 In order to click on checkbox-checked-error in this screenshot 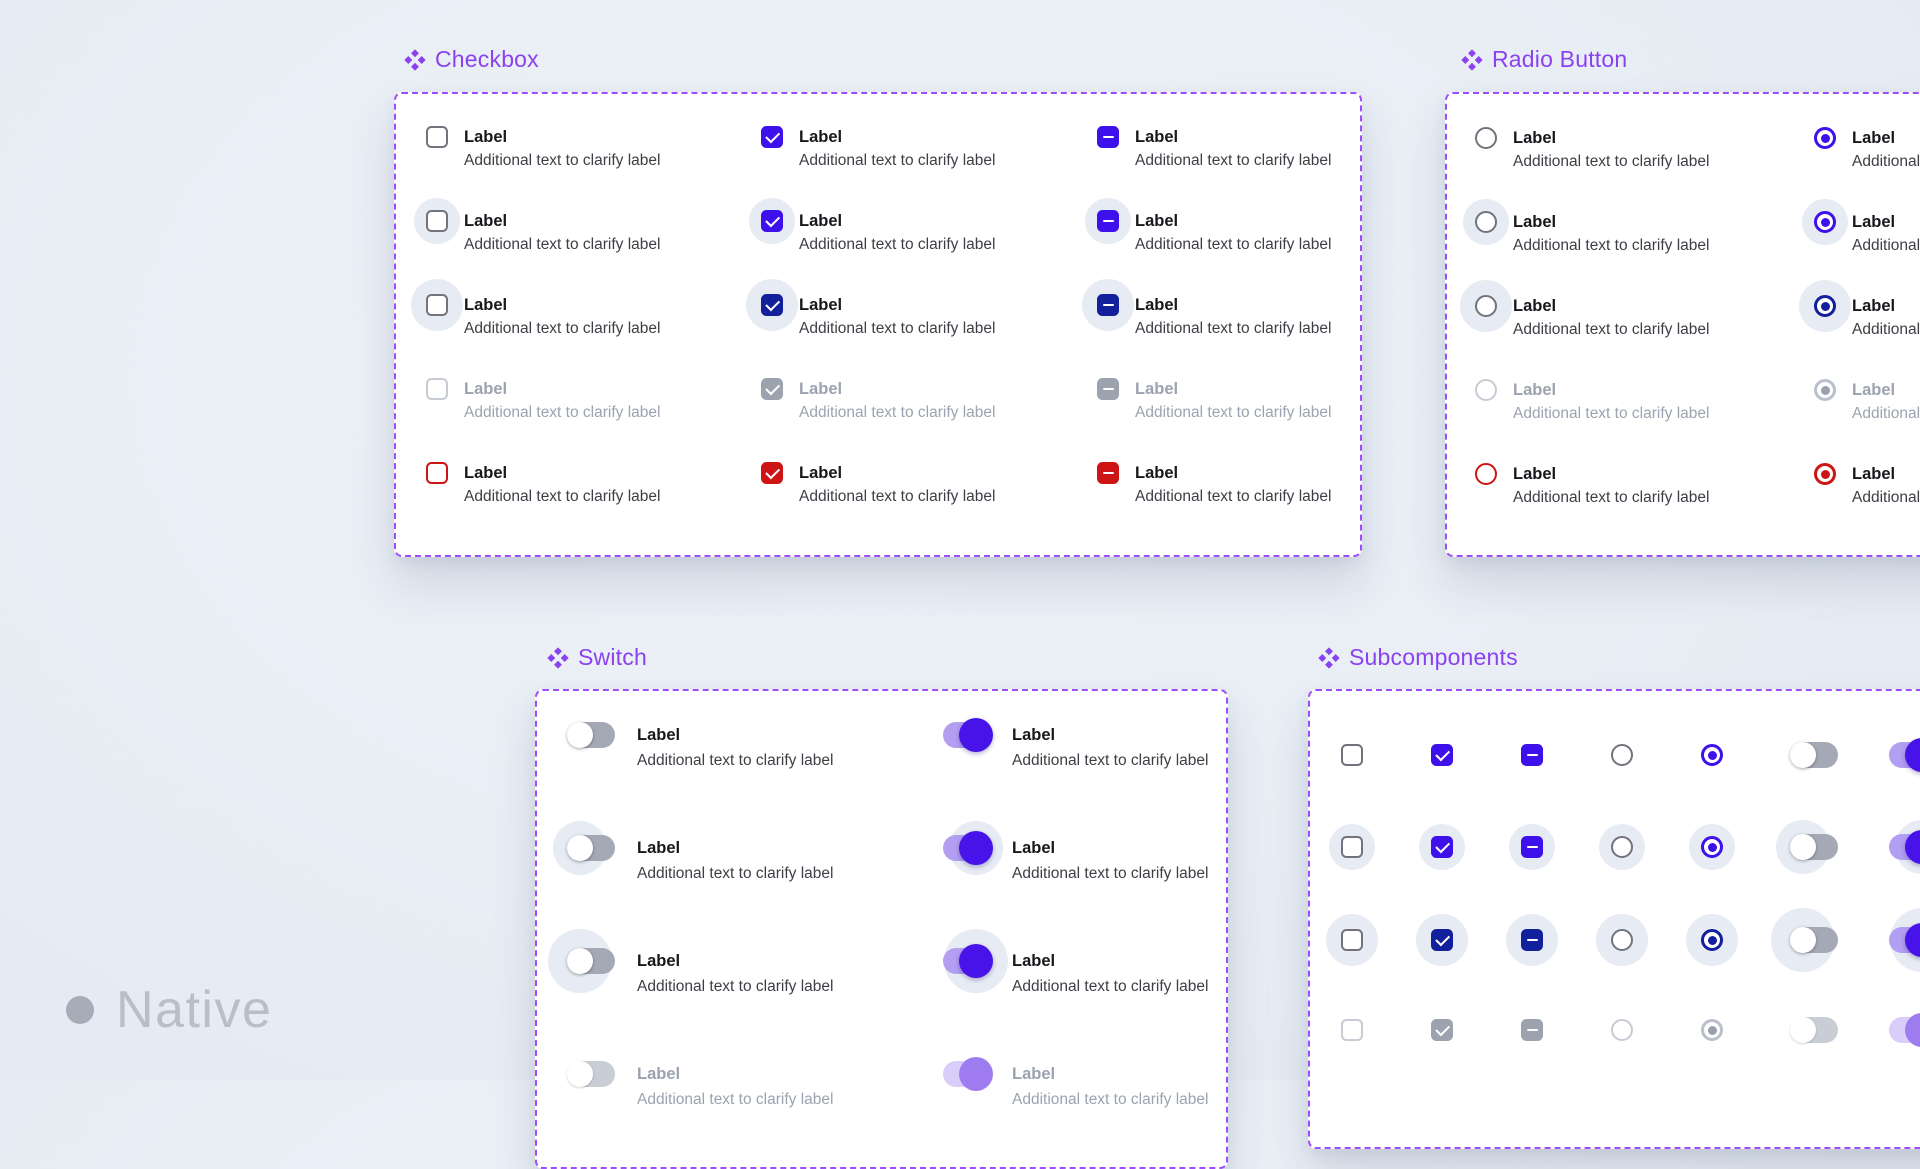, I will do `click(772, 473)`.